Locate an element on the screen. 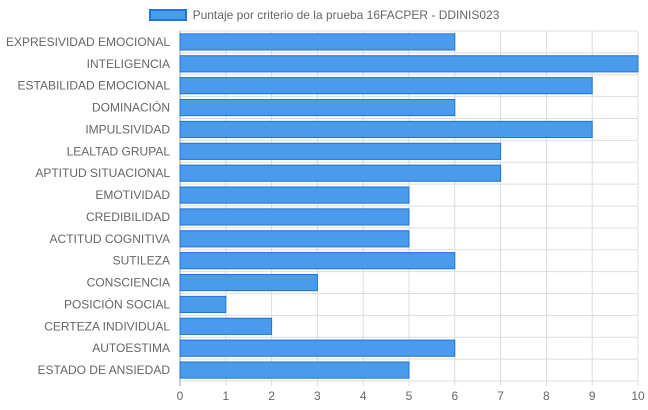 The image size is (648, 410). category-label: SUTILEZA is located at coordinates (141, 261).